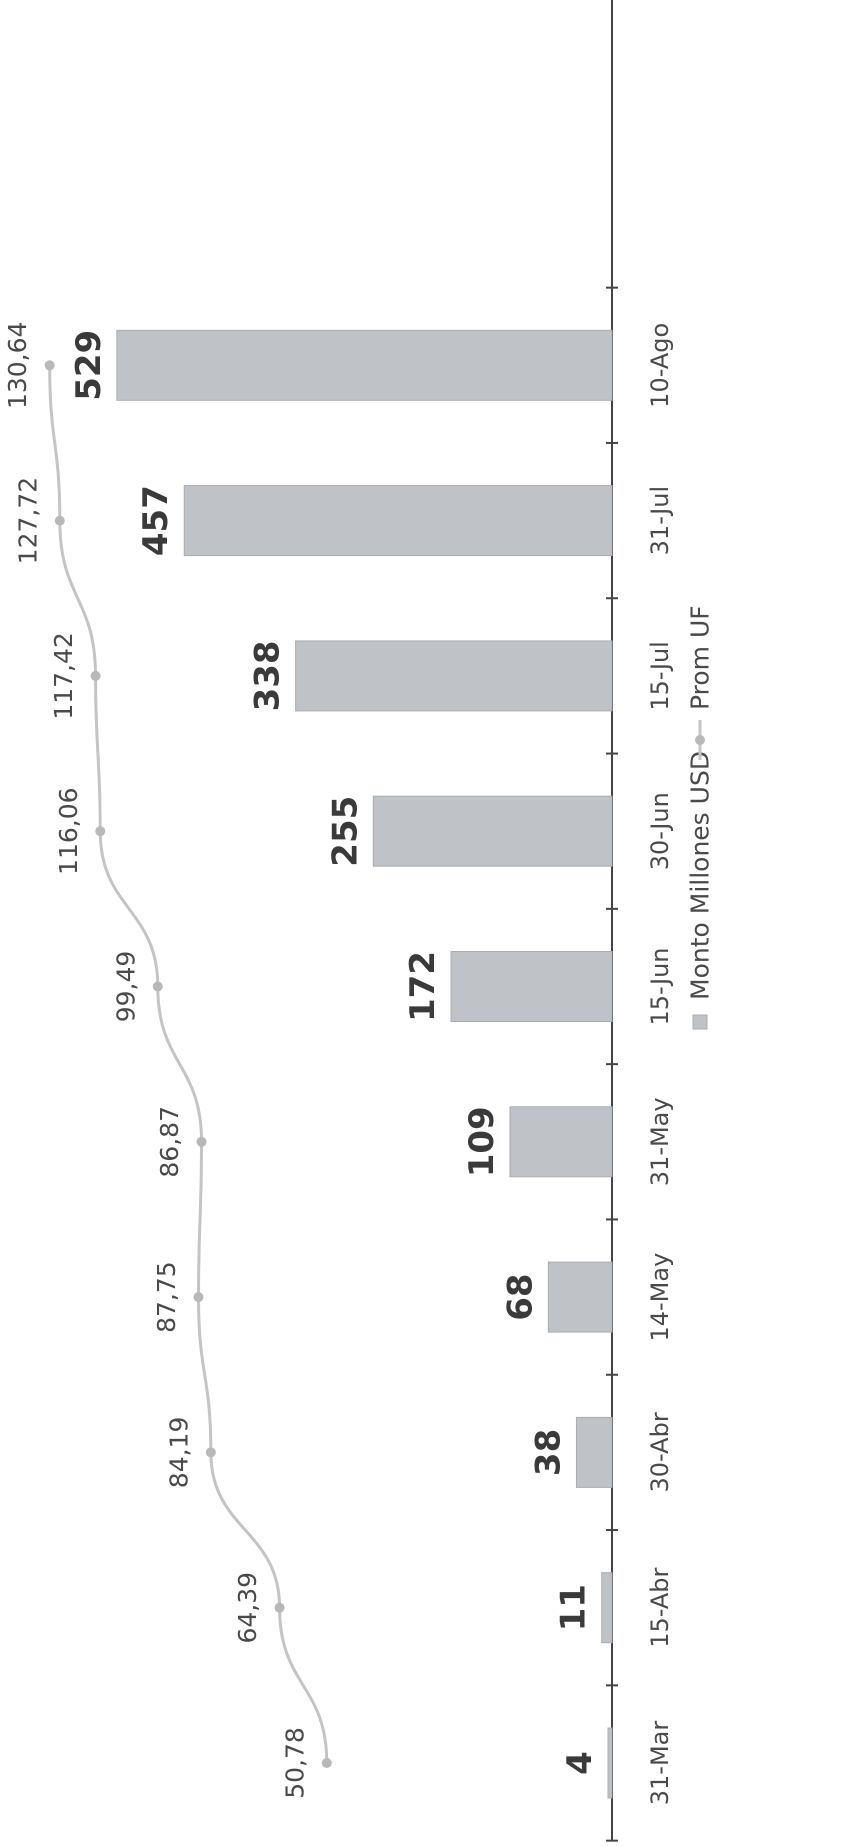  What do you see at coordinates (247, 1608) in the screenshot?
I see `line-value-label: 64,39` at bounding box center [247, 1608].